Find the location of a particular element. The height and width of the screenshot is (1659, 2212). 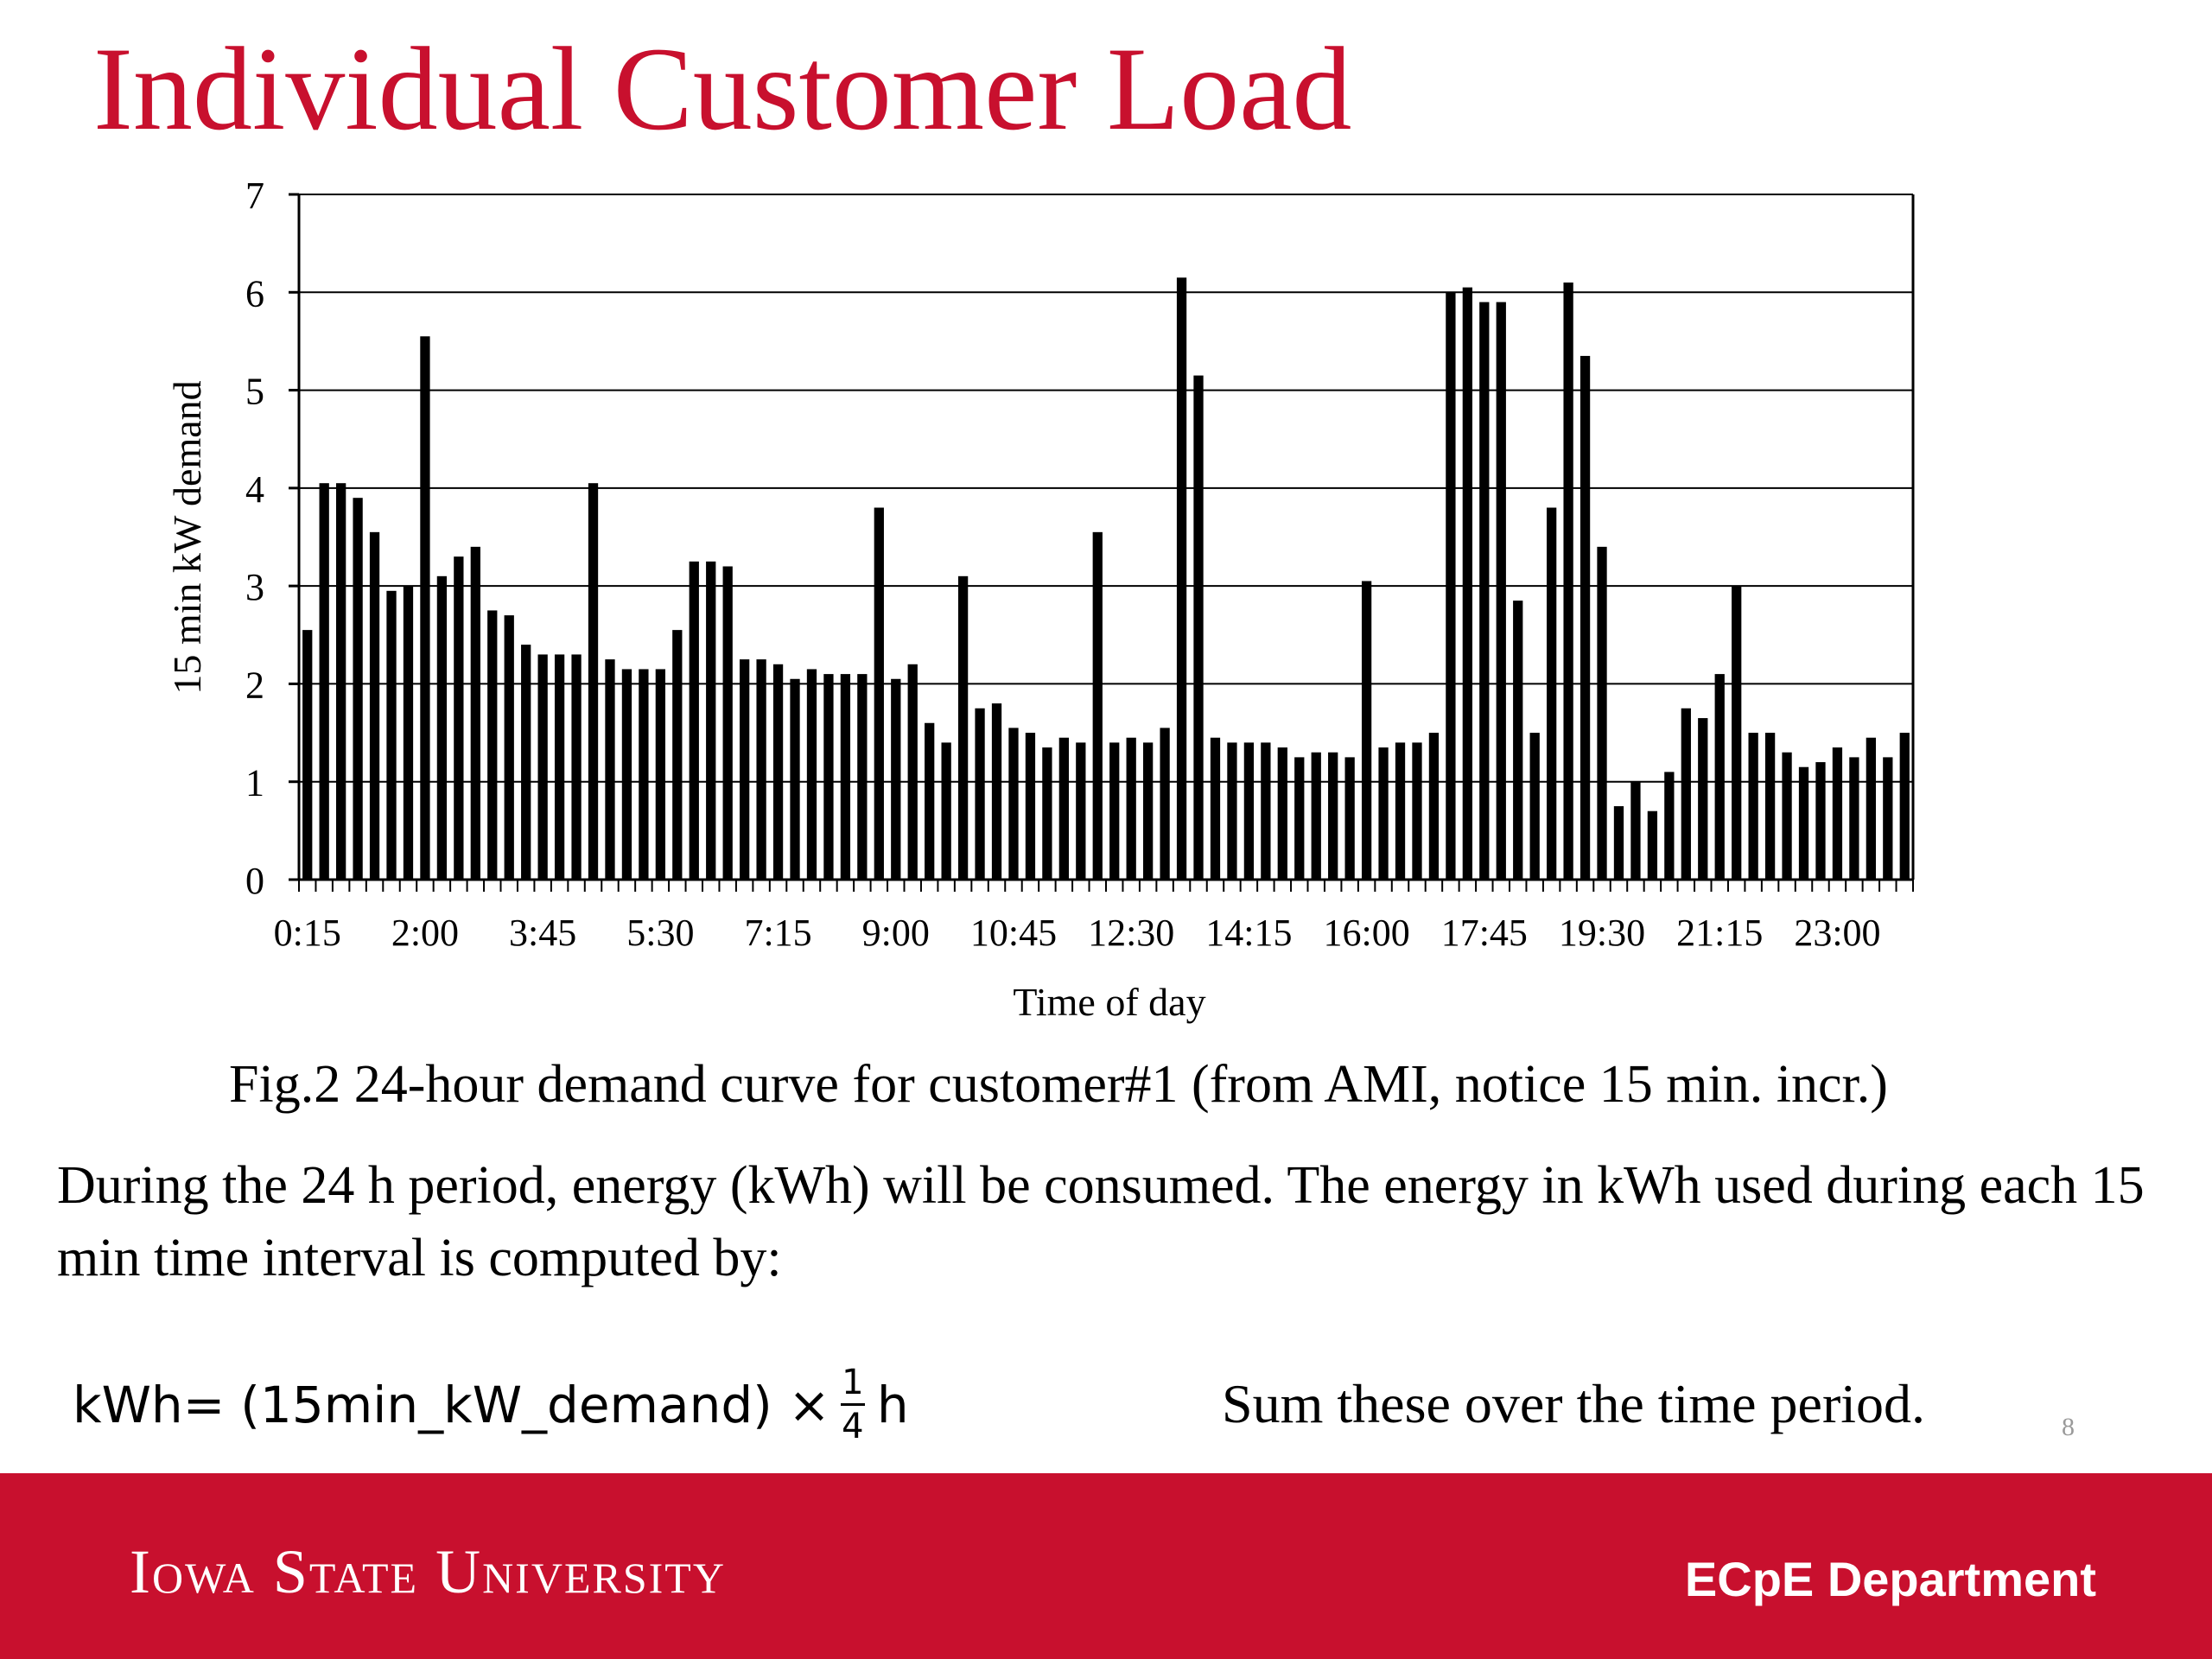

bar-13:00 is located at coordinates (1165, 804).